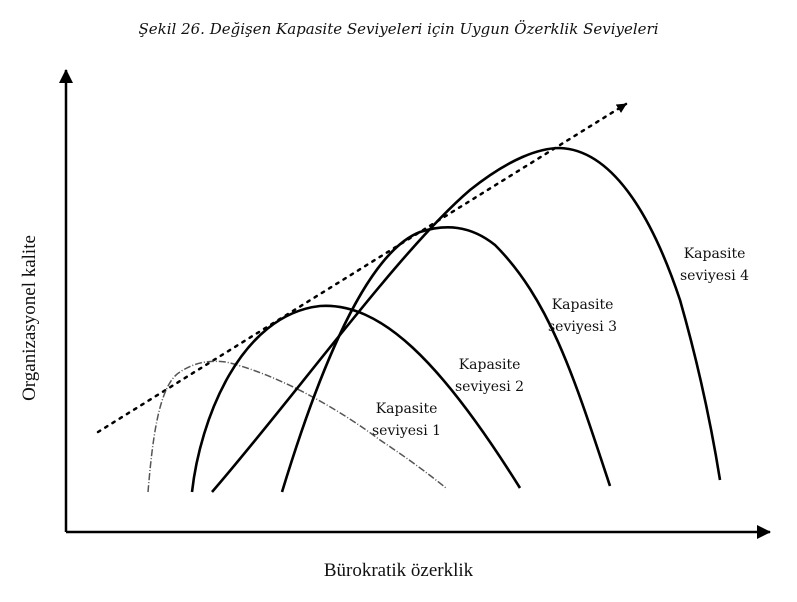 This screenshot has width=797, height=602. Describe the element at coordinates (407, 431) in the screenshot. I see `label-capacity-level-1-line2: seviyesi 1` at that location.